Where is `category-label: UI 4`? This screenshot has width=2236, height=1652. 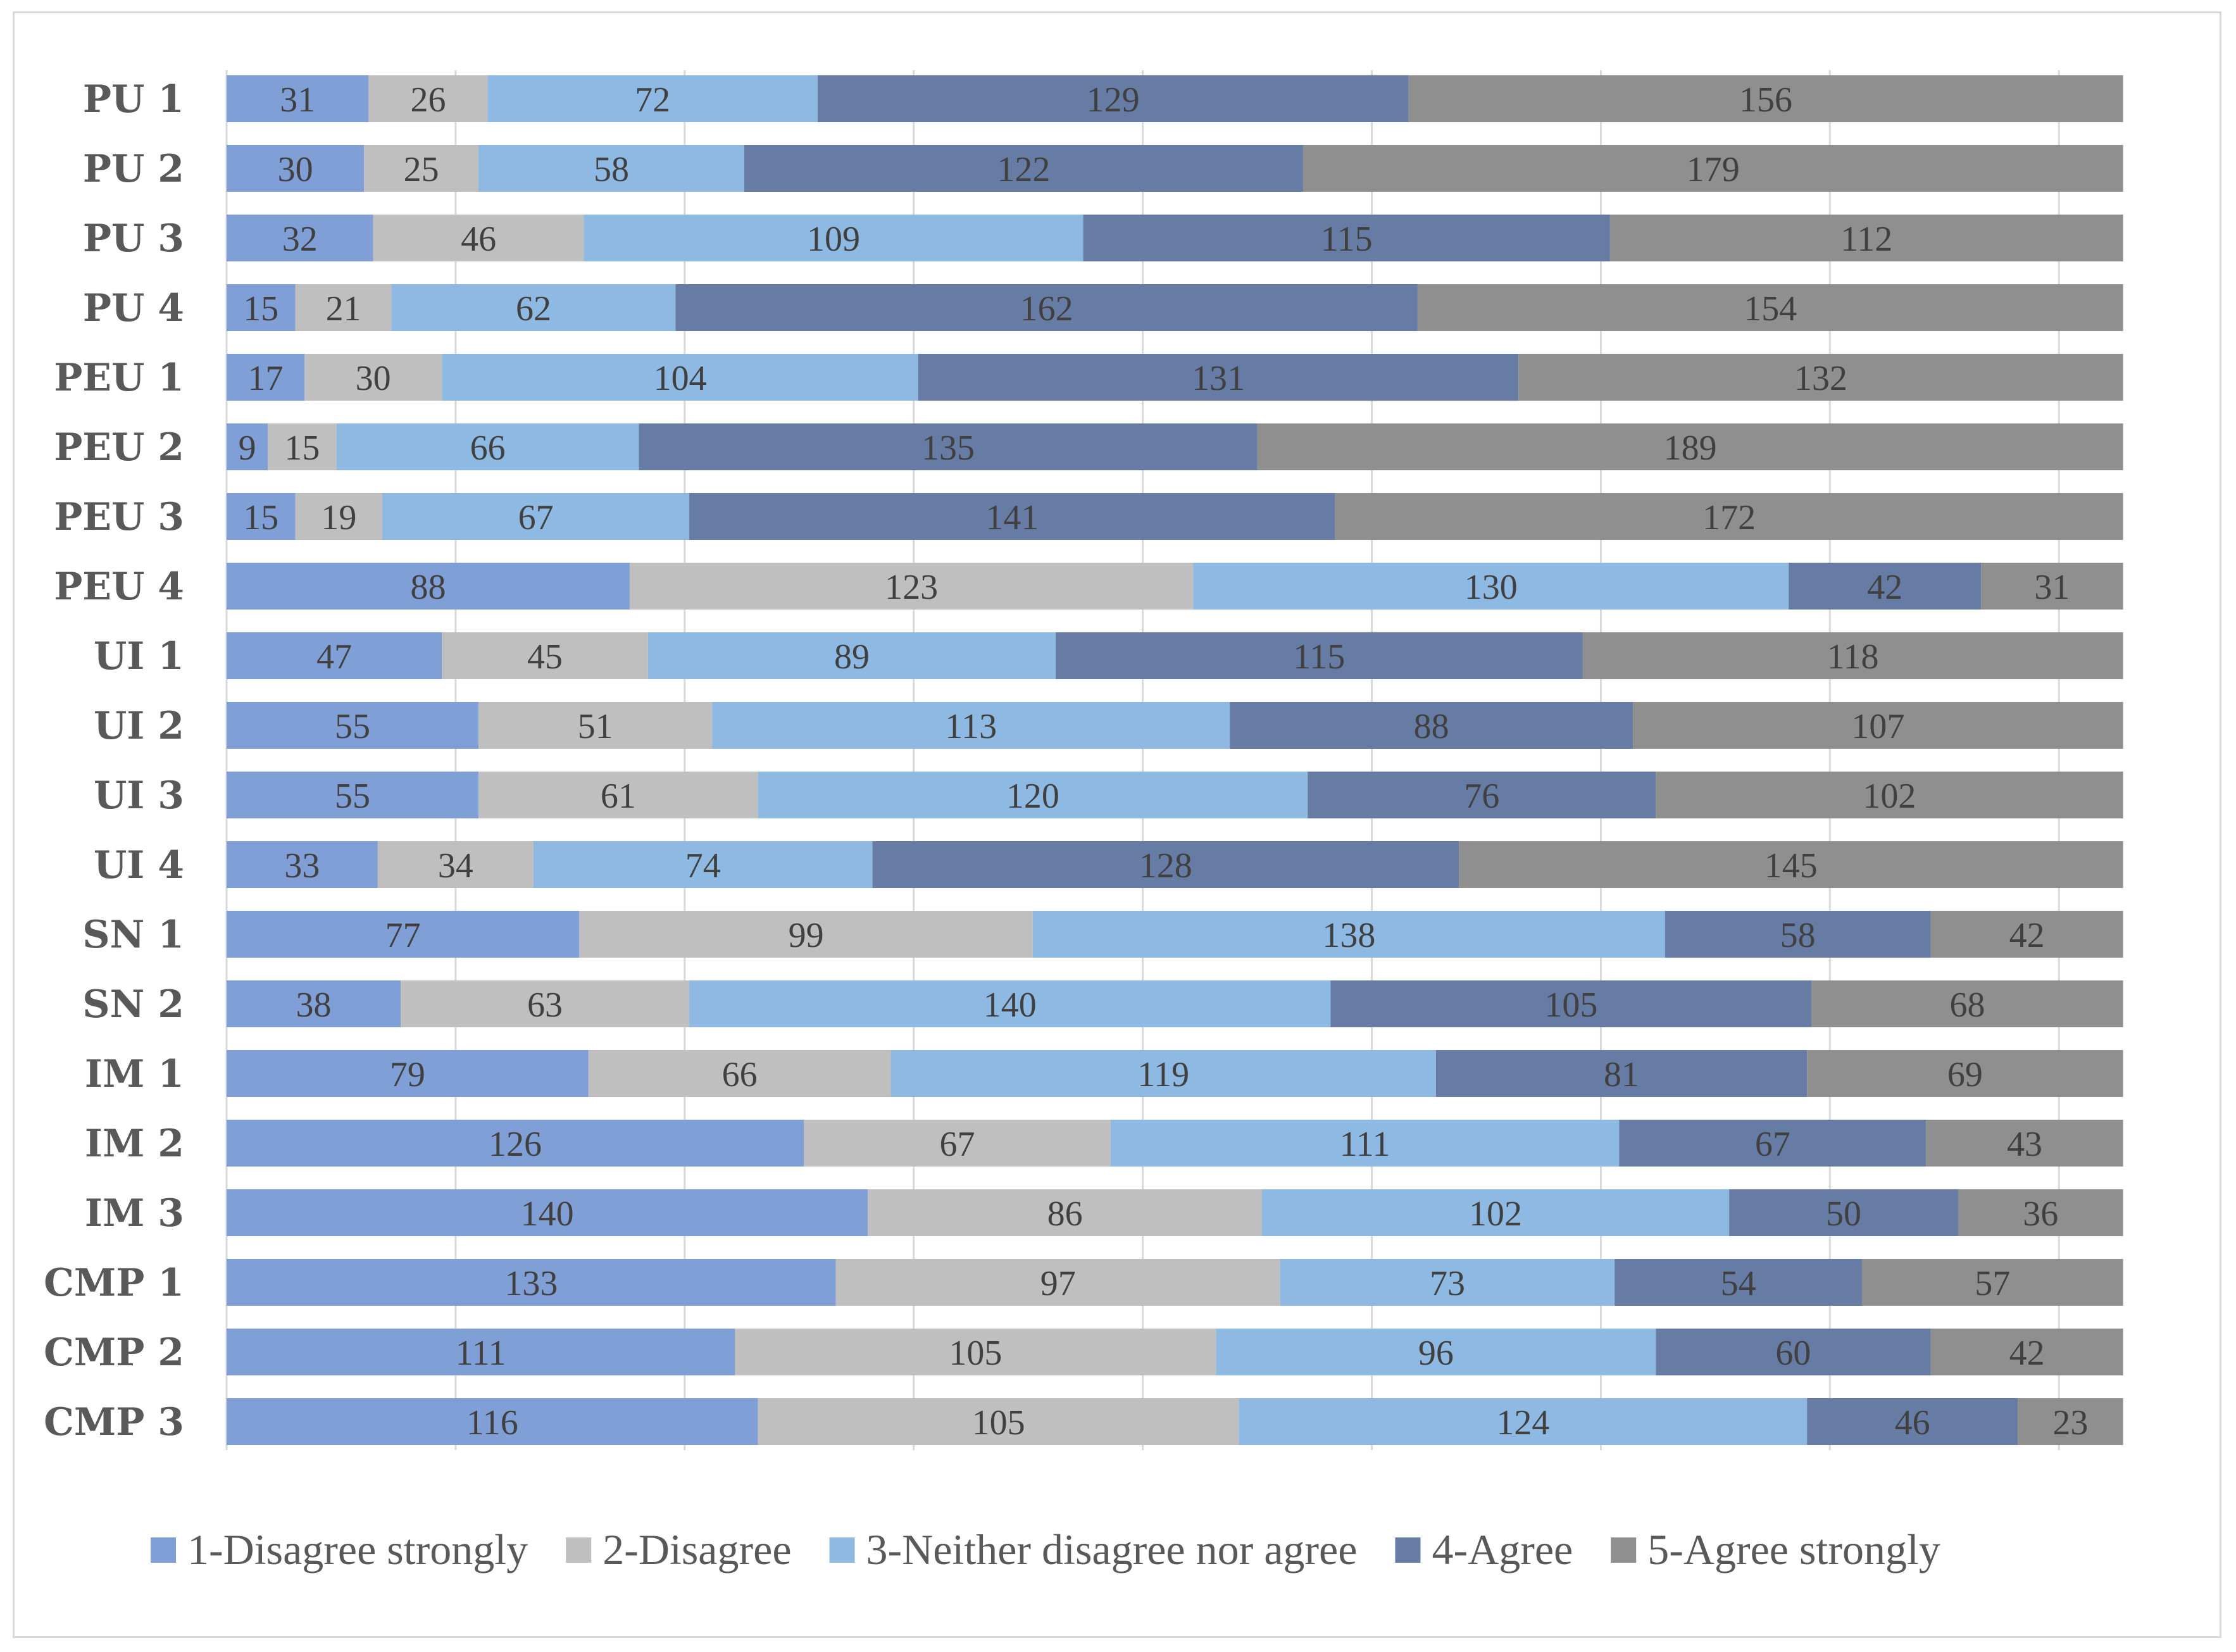
category-label: UI 4 is located at coordinates (139, 865).